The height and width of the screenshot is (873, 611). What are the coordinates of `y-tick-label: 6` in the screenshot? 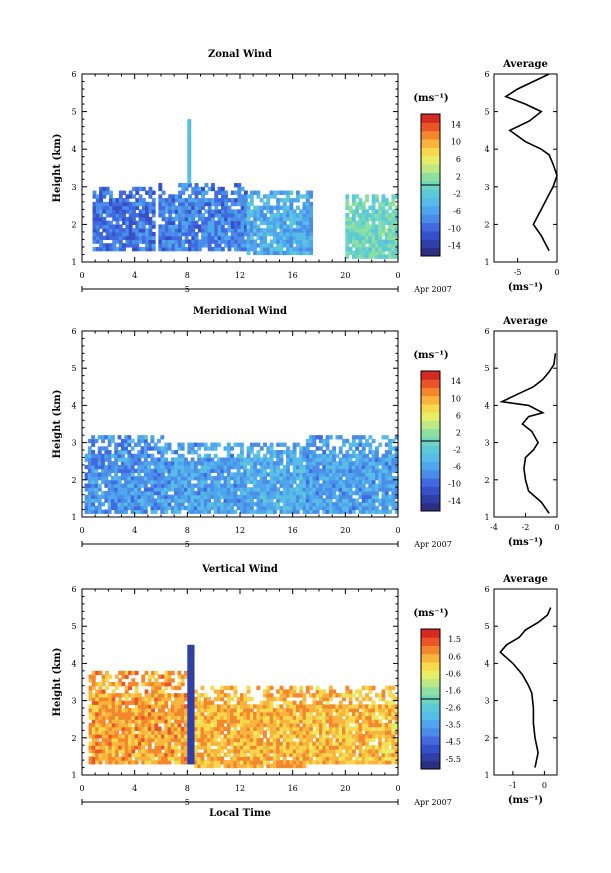 It's located at (73, 74).